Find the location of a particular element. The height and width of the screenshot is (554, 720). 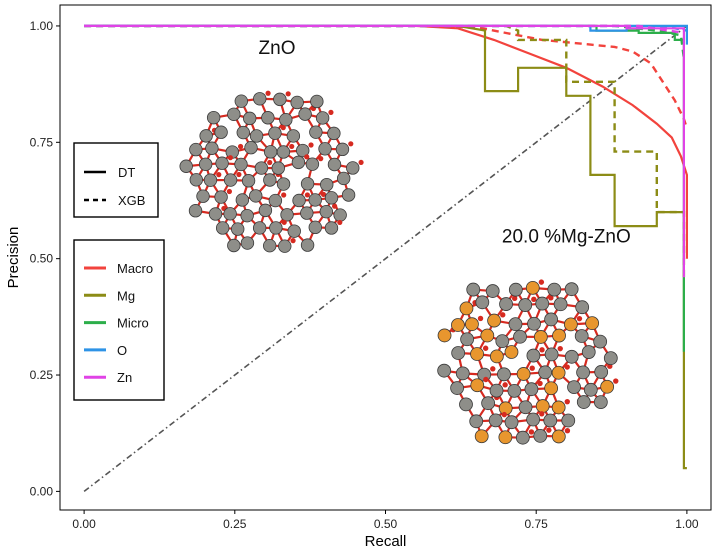

y-tick-label: 0.75 is located at coordinates (42, 142).